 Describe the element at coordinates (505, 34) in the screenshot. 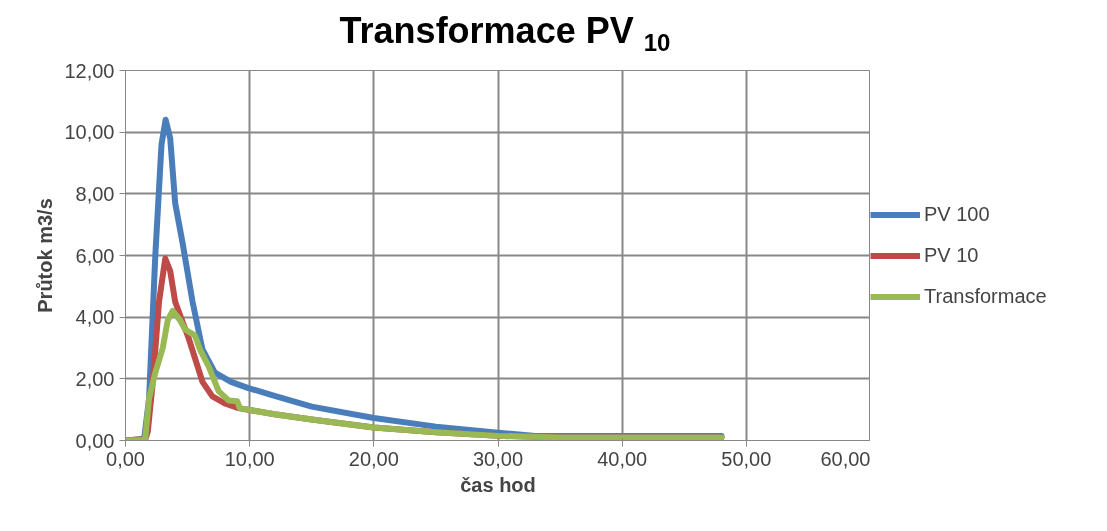

I see `chart-title: Transformace PV $_{10}$` at that location.